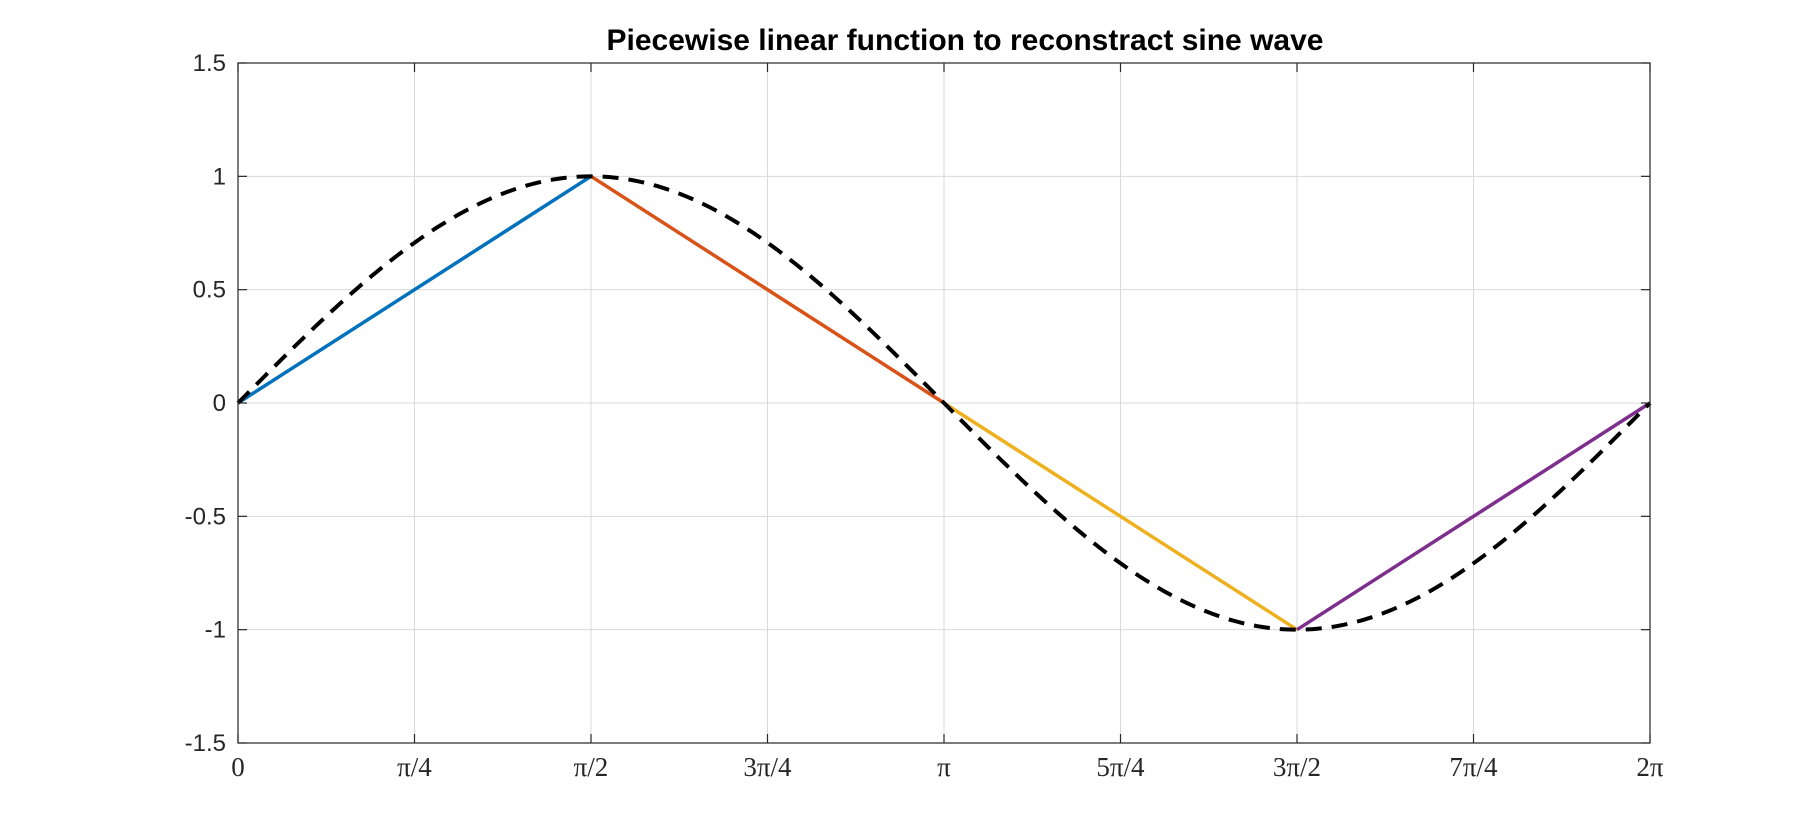 The width and height of the screenshot is (1812, 833). Describe the element at coordinates (414, 767) in the screenshot. I see `x-tick-label: π/4` at that location.